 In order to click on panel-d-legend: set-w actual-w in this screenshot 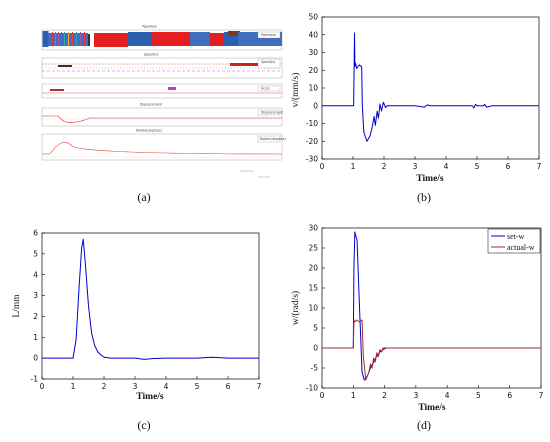, I will do `click(514, 241)`.